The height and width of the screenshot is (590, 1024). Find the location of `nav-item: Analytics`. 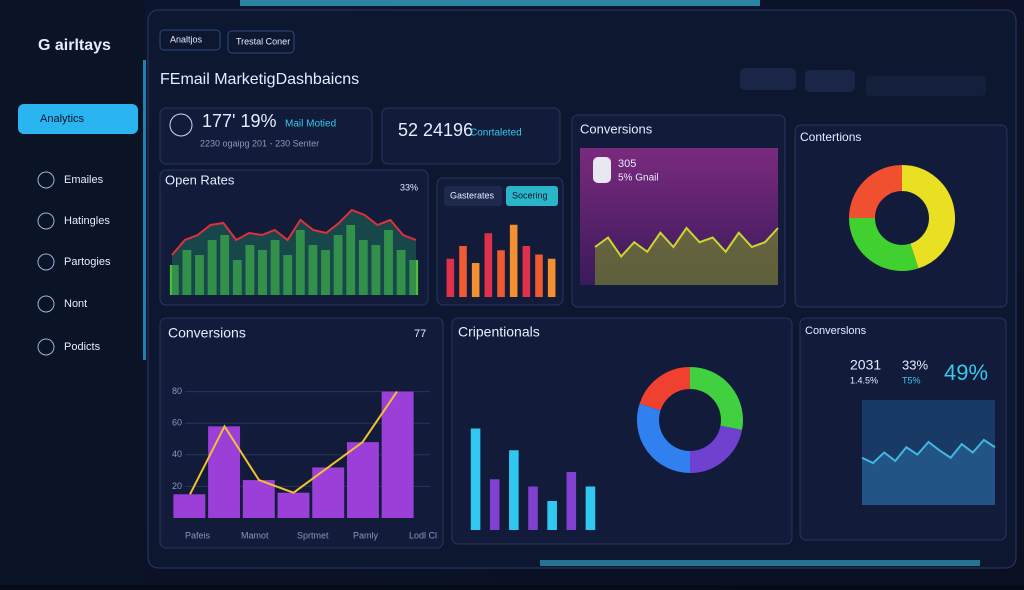

nav-item: Analytics is located at coordinates (62, 119).